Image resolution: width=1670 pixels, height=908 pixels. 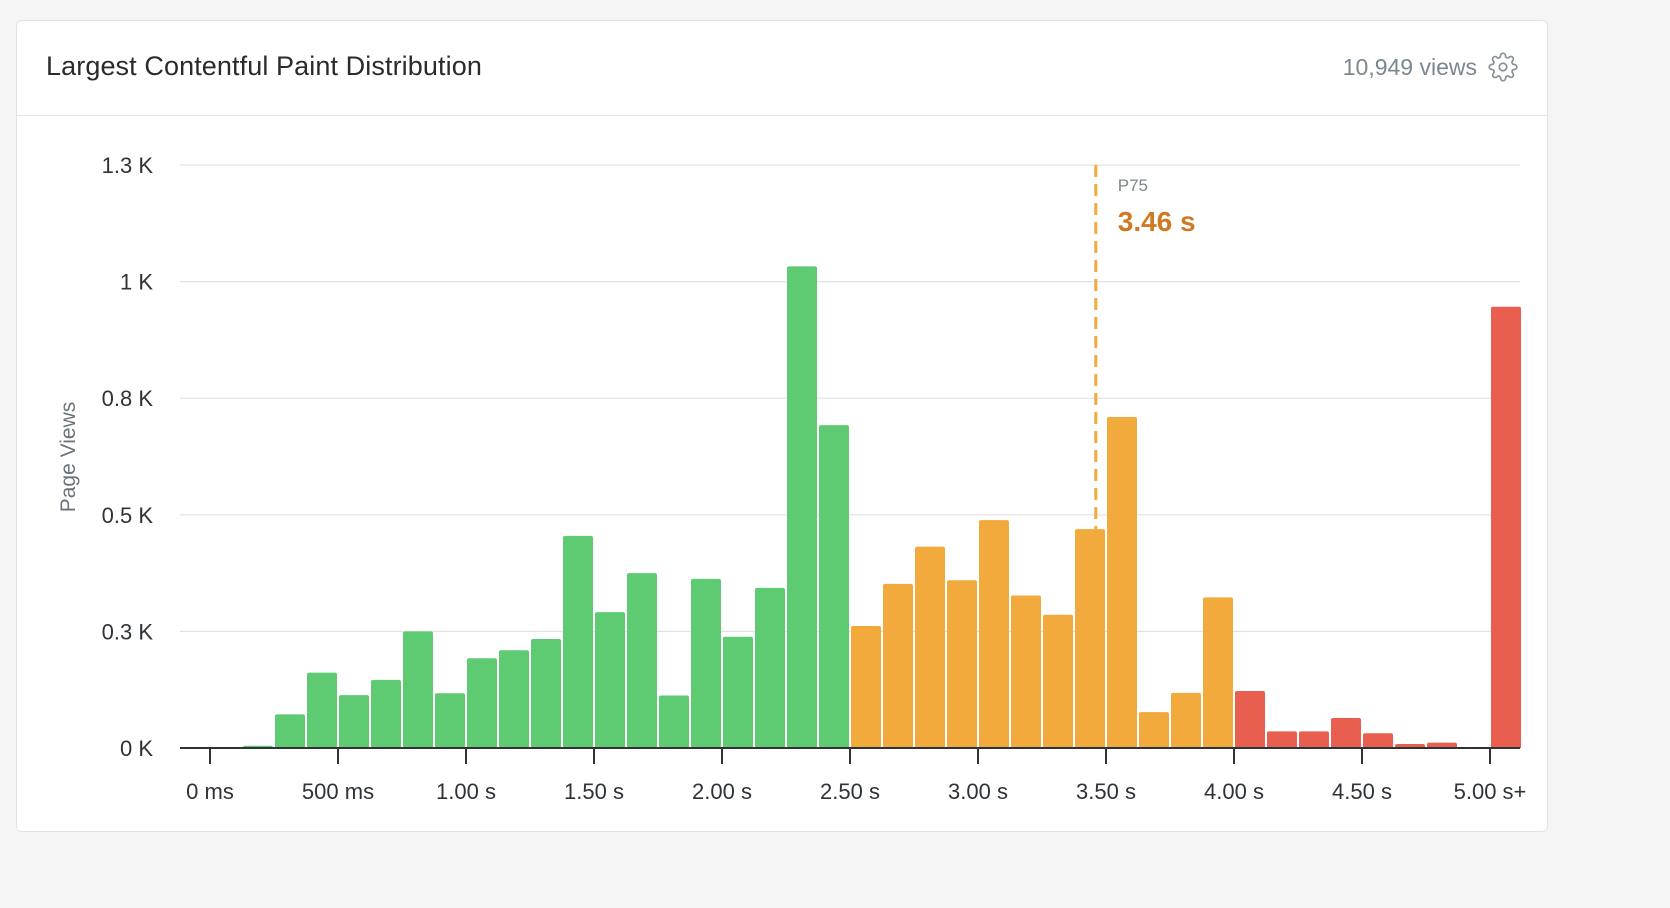 I want to click on x-tick-label: 2.00 s, so click(x=722, y=791).